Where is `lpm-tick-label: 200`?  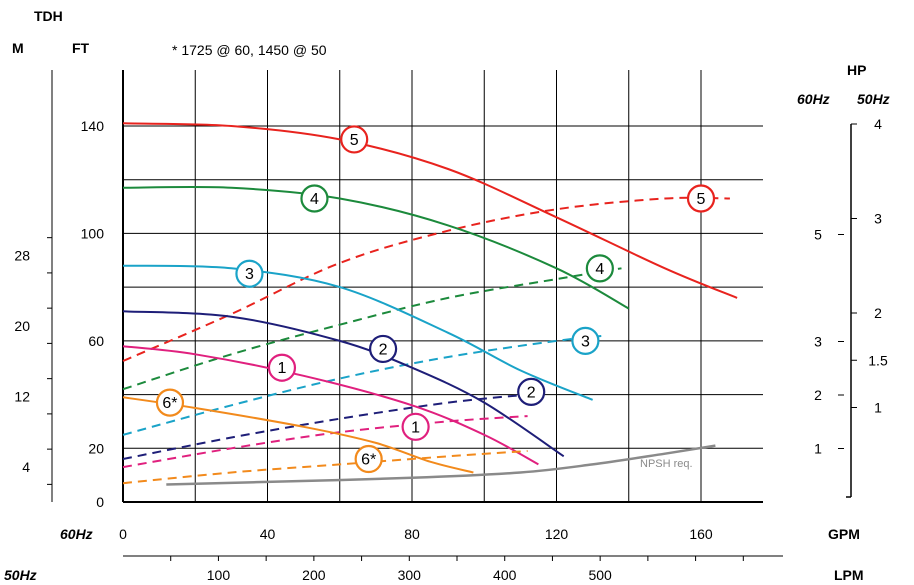 lpm-tick-label: 200 is located at coordinates (314, 575).